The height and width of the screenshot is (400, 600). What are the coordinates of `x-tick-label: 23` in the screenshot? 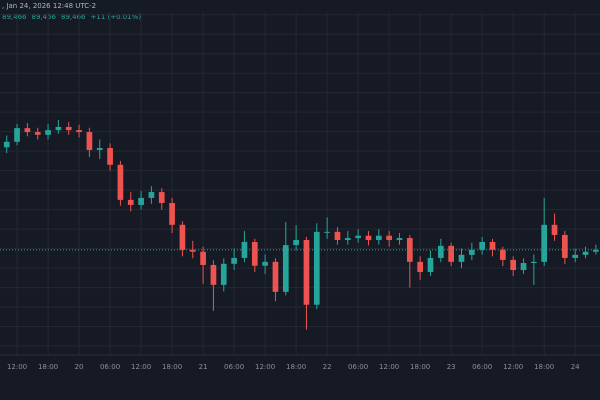 It's located at (451, 367).